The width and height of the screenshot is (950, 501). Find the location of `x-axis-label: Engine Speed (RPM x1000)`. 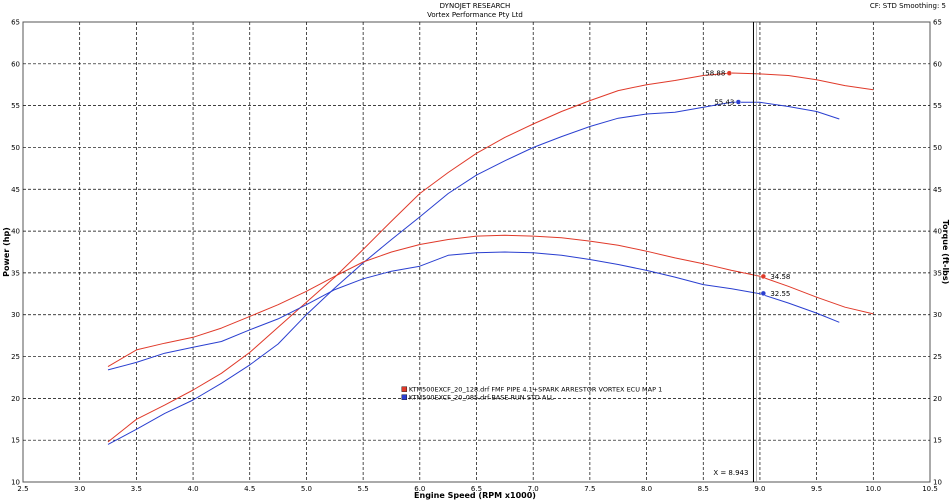

x-axis-label: Engine Speed (RPM x1000) is located at coordinates (475, 495).